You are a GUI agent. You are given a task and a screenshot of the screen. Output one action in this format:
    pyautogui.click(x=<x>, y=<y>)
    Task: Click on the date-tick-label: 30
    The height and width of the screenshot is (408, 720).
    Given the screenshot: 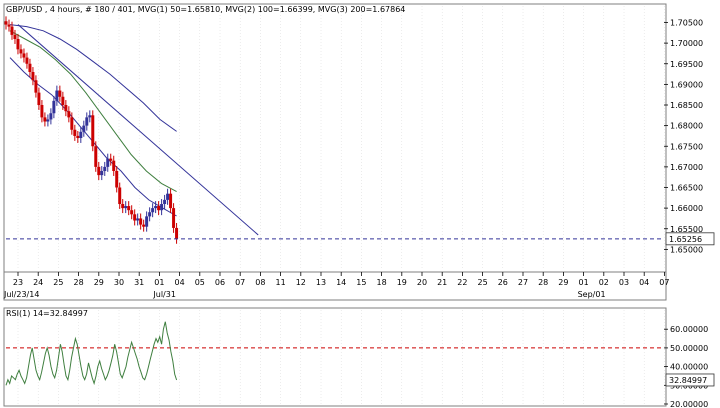 What is the action you would take?
    pyautogui.click(x=119, y=282)
    